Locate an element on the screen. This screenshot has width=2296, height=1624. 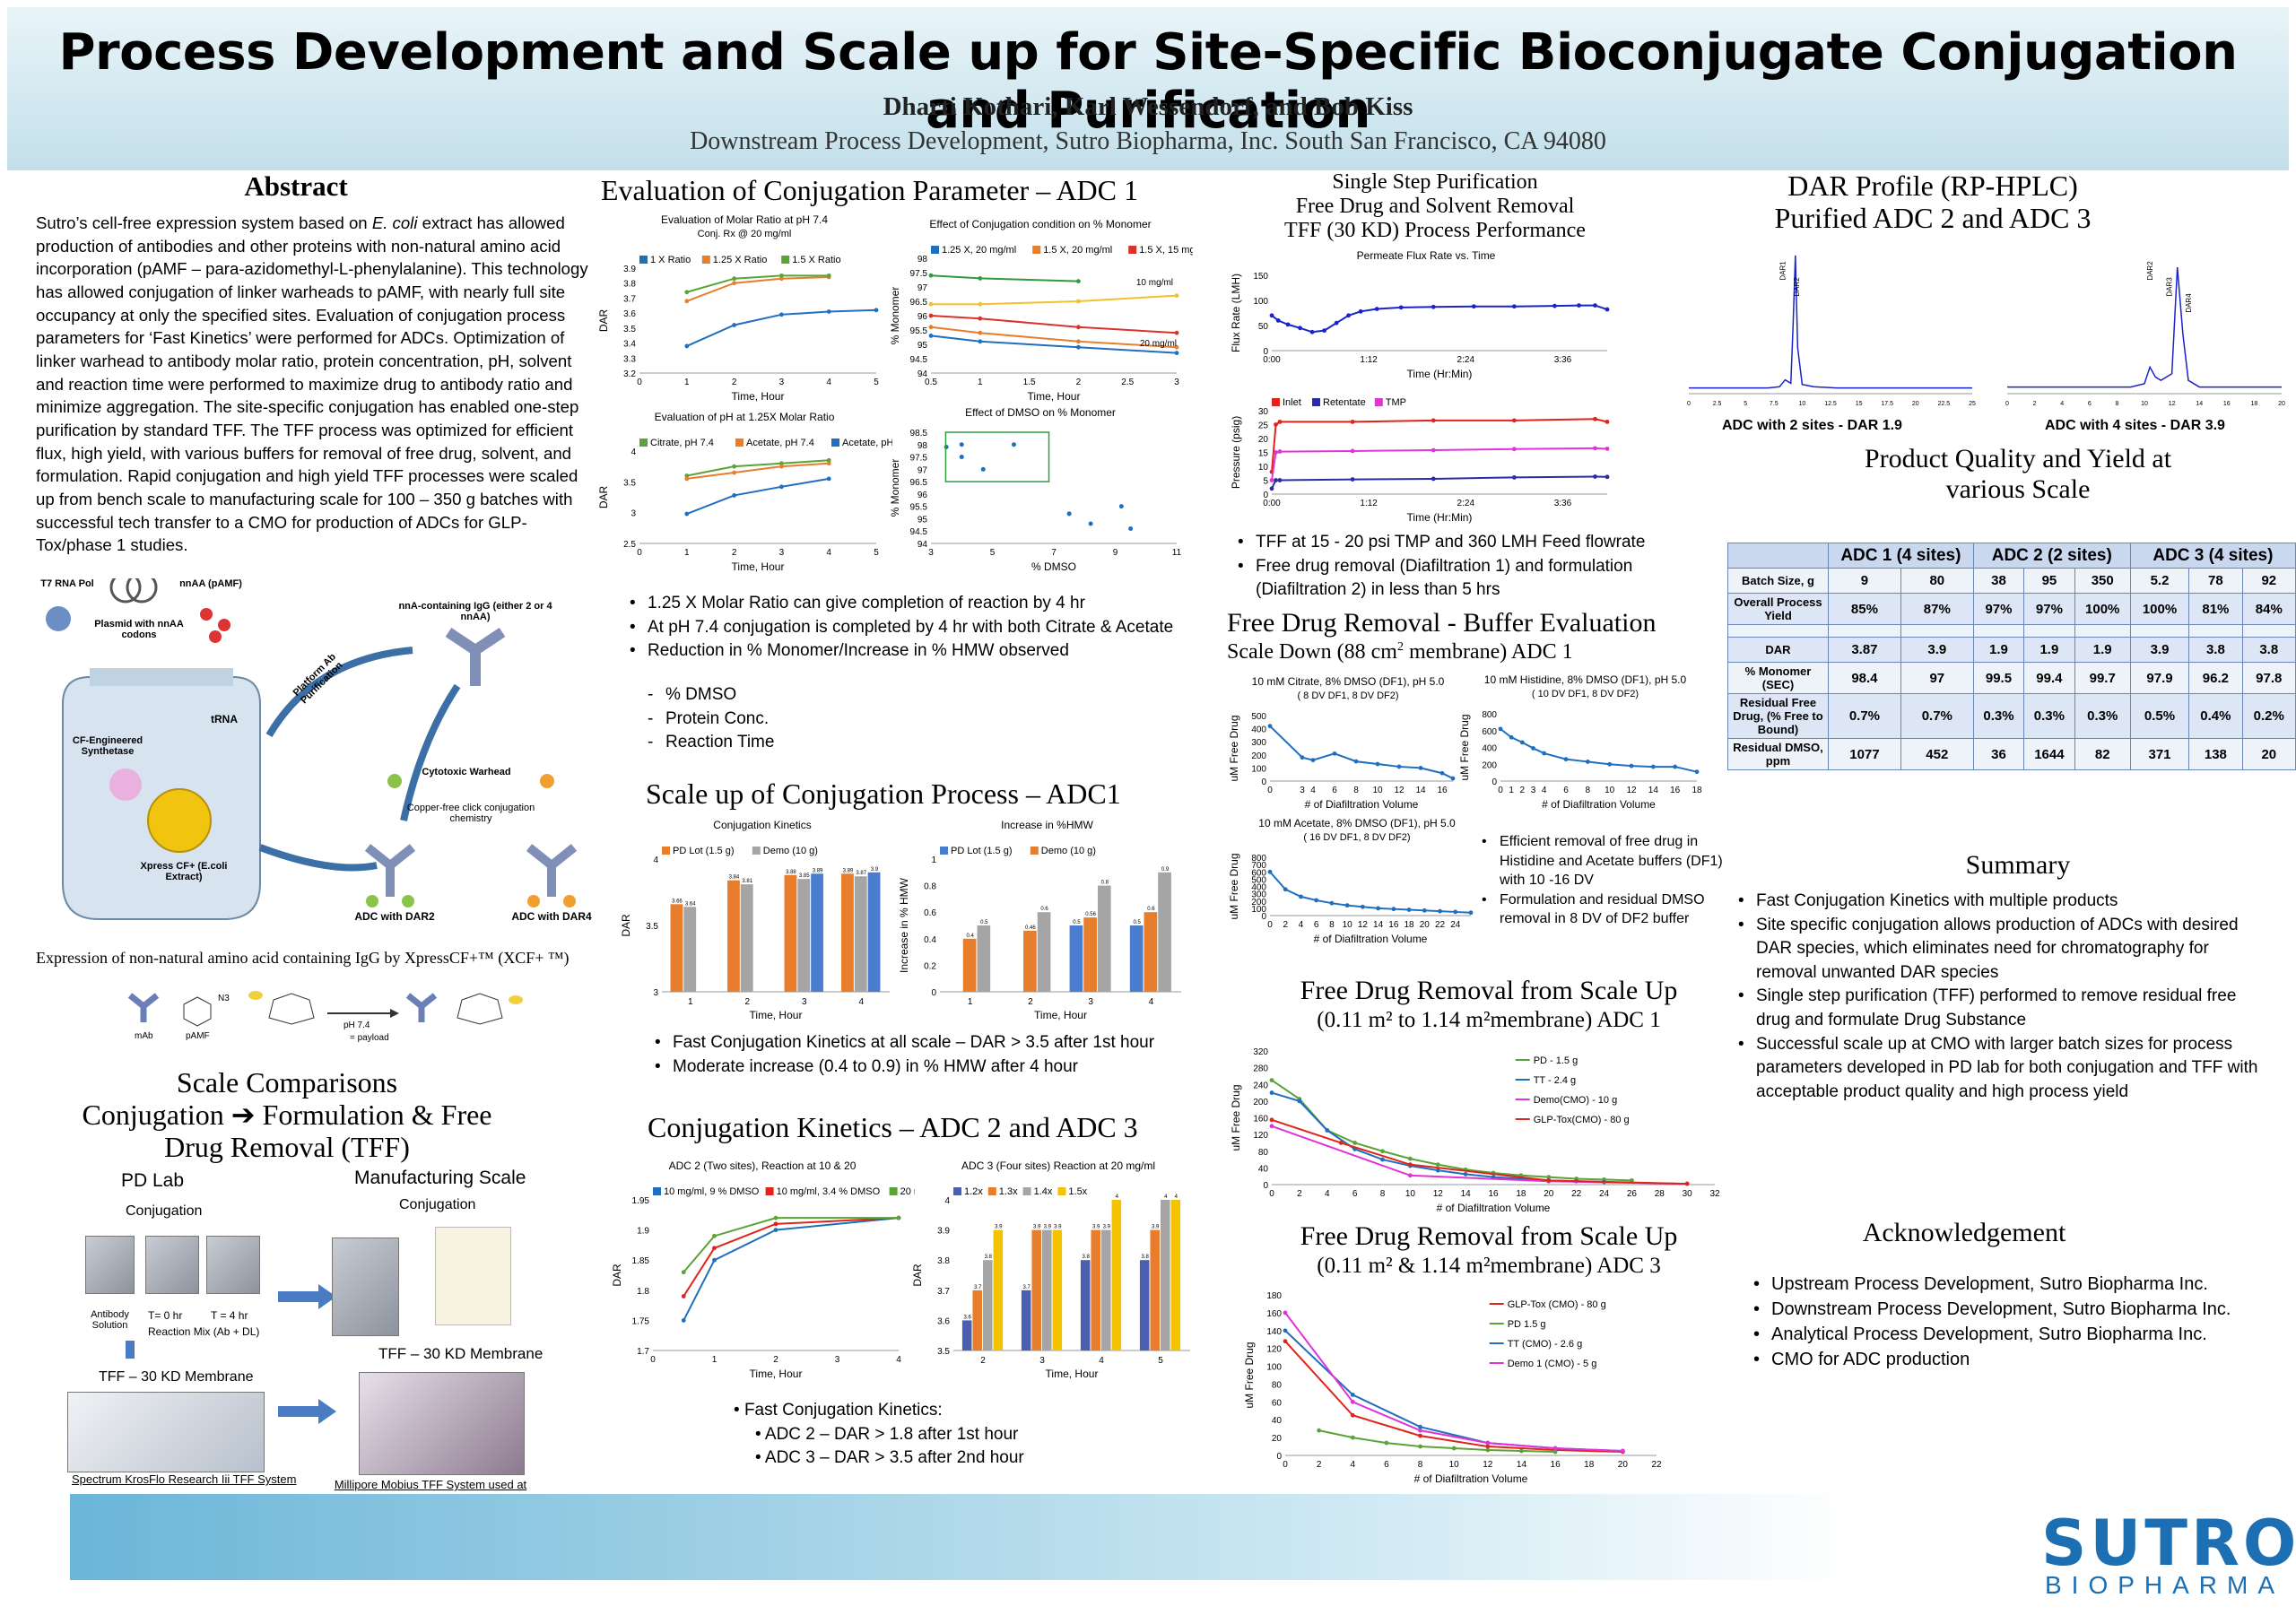
chart-title: Evaluation of Molar Ratio at pH 7.4 is located at coordinates (744, 219).